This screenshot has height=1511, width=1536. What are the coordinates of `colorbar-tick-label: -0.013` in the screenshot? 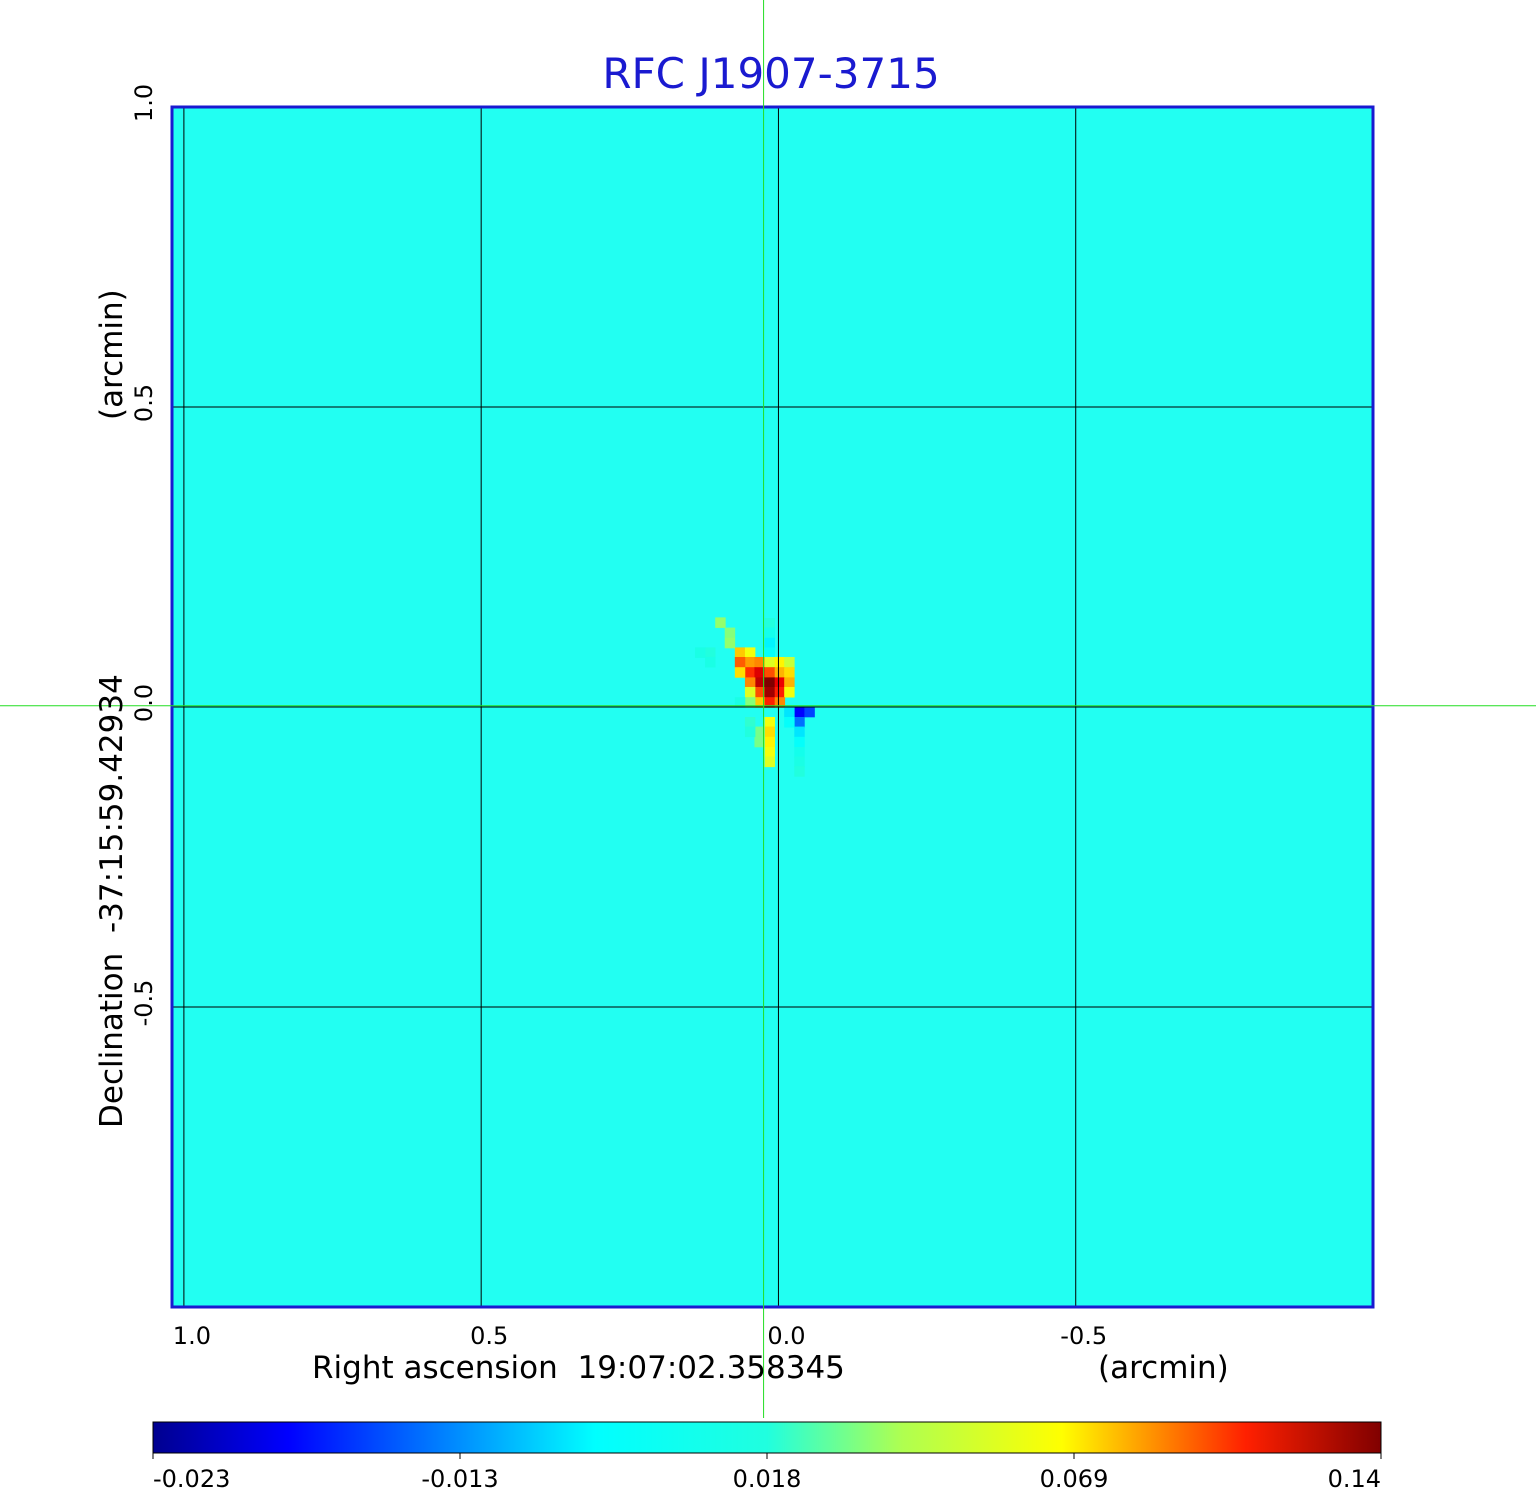 It's located at (459, 1479).